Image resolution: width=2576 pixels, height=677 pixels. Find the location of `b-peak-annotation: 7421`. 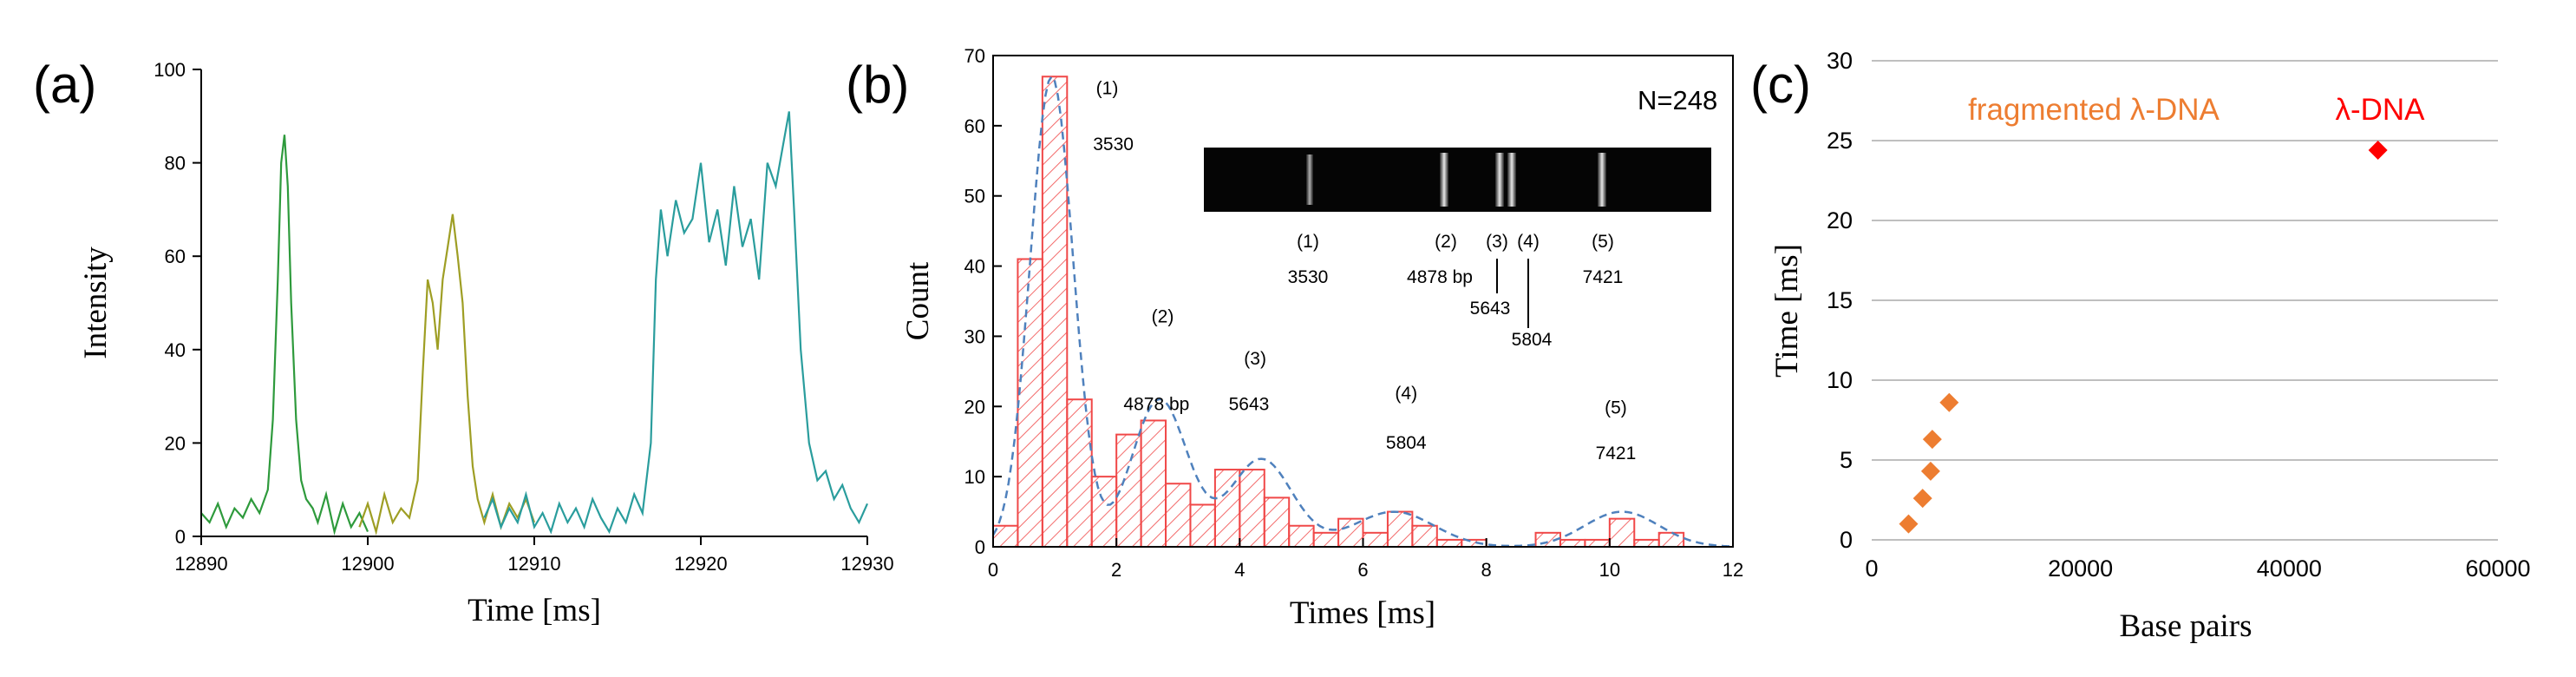

b-peak-annotation: 7421 is located at coordinates (1616, 453).